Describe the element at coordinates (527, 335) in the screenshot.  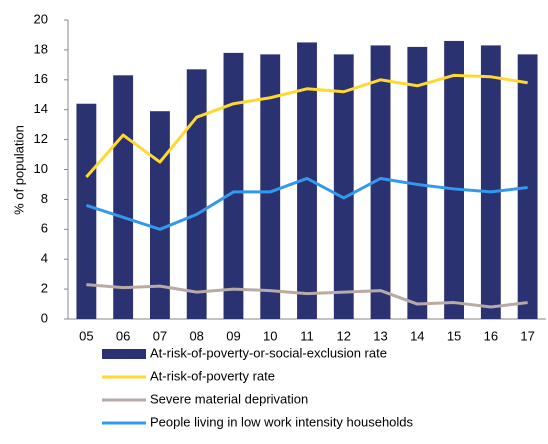
I see `x-tick-label: 17` at that location.